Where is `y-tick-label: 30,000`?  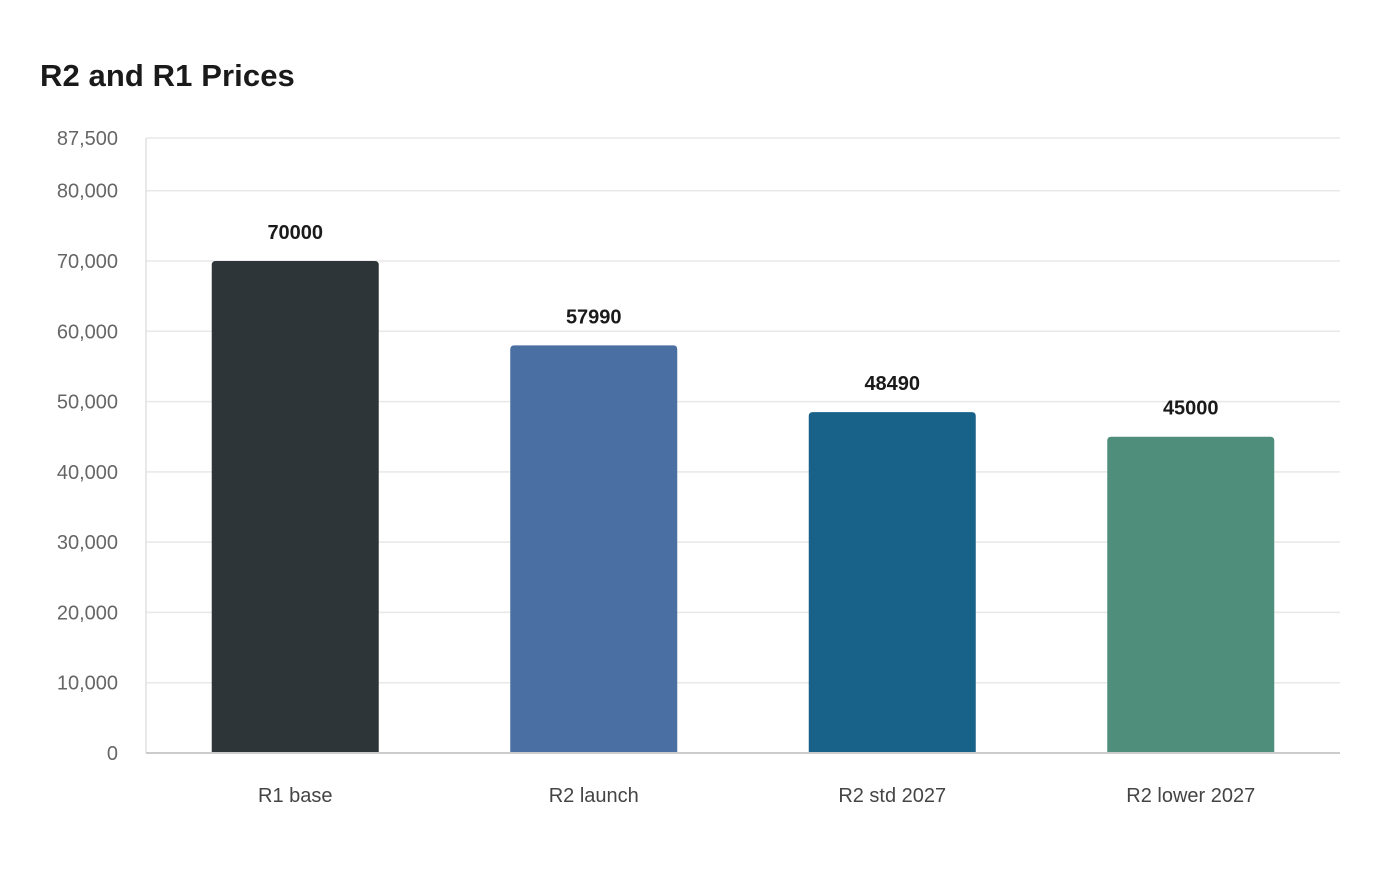
y-tick-label: 30,000 is located at coordinates (87, 543).